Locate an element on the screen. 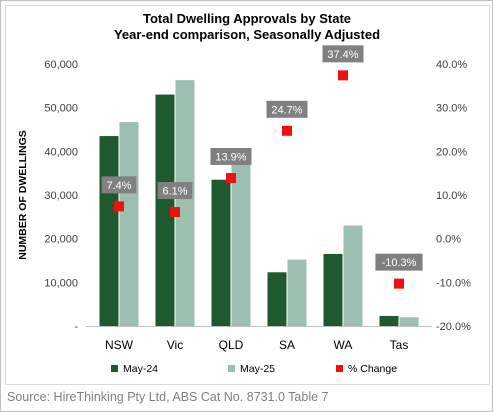  y2-tick-label: -10.0% is located at coordinates (453, 283).